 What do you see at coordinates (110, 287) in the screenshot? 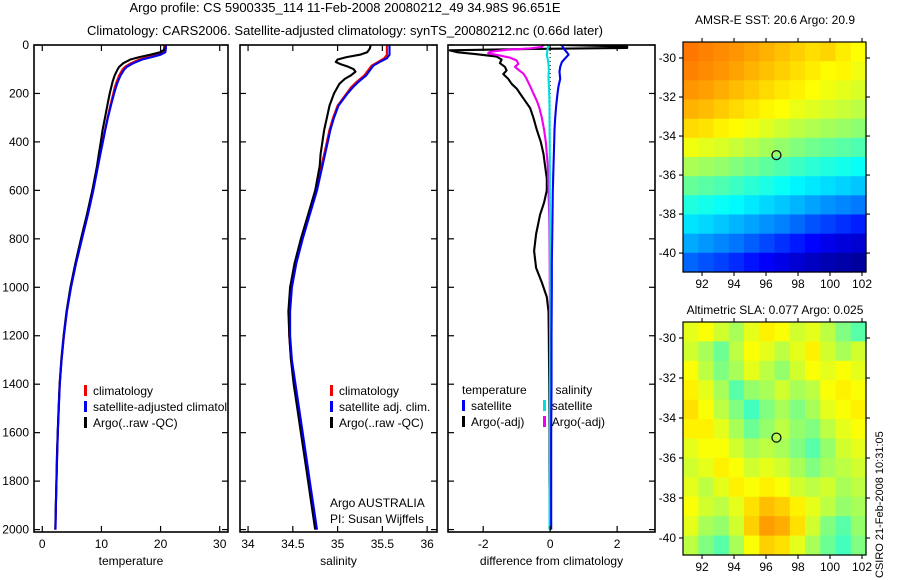
I see `series-satellite-adjusted-climatology` at bounding box center [110, 287].